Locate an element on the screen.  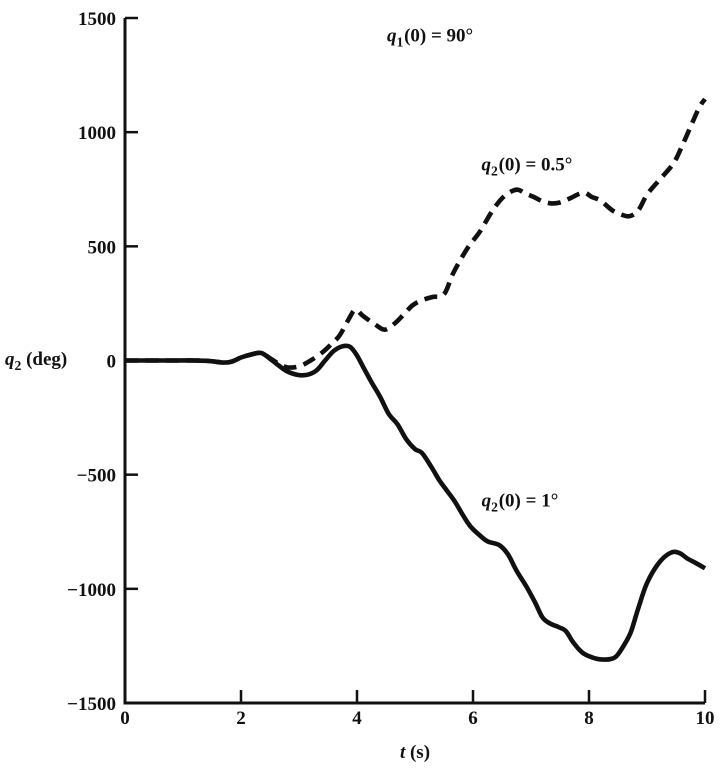
initial-condition-q1: q1 (0) = 90° is located at coordinates (430, 37).